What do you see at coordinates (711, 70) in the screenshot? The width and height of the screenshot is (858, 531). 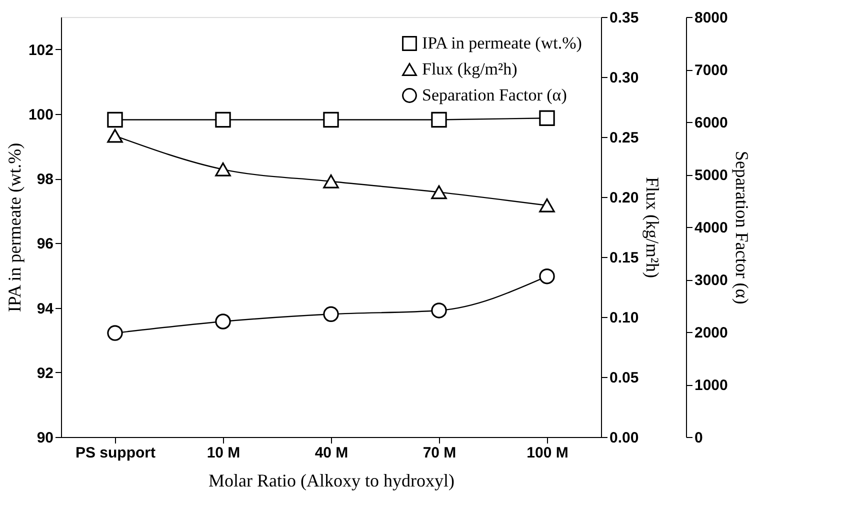 I see `y3-tick-label: 7000` at bounding box center [711, 70].